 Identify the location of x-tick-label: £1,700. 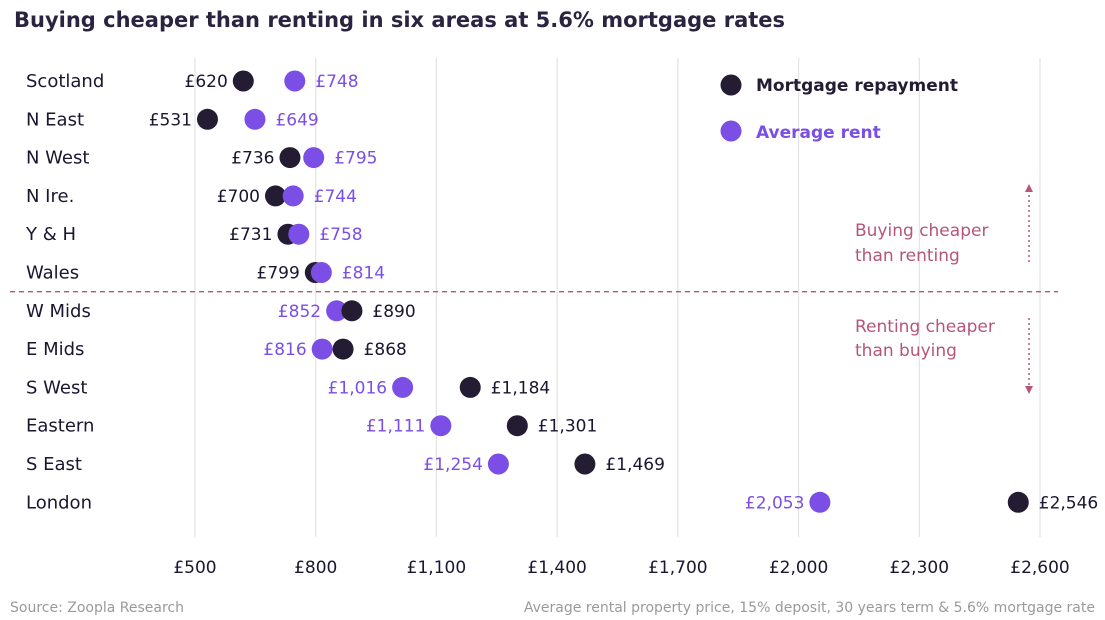
(677, 568).